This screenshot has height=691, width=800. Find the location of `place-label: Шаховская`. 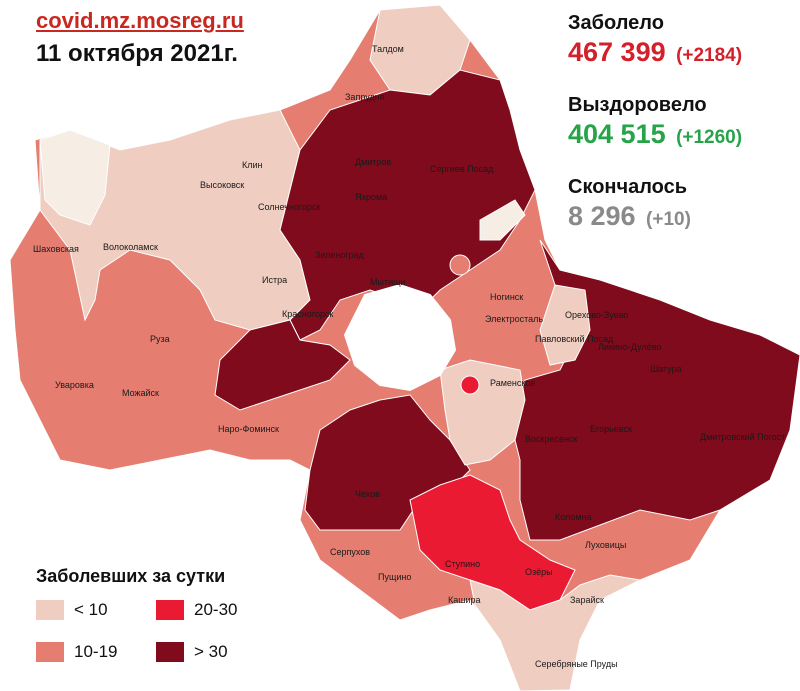

place-label: Шаховская is located at coordinates (56, 249).